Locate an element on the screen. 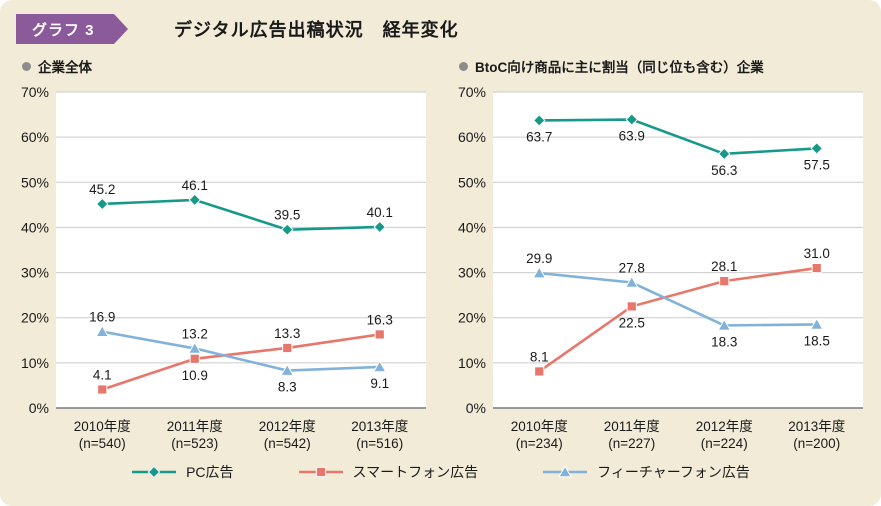 The height and width of the screenshot is (506, 881). chart-subtitle-btoc-companies: BtoC向け商品に主に割当（同じ位も含む）企業 is located at coordinates (665, 66).